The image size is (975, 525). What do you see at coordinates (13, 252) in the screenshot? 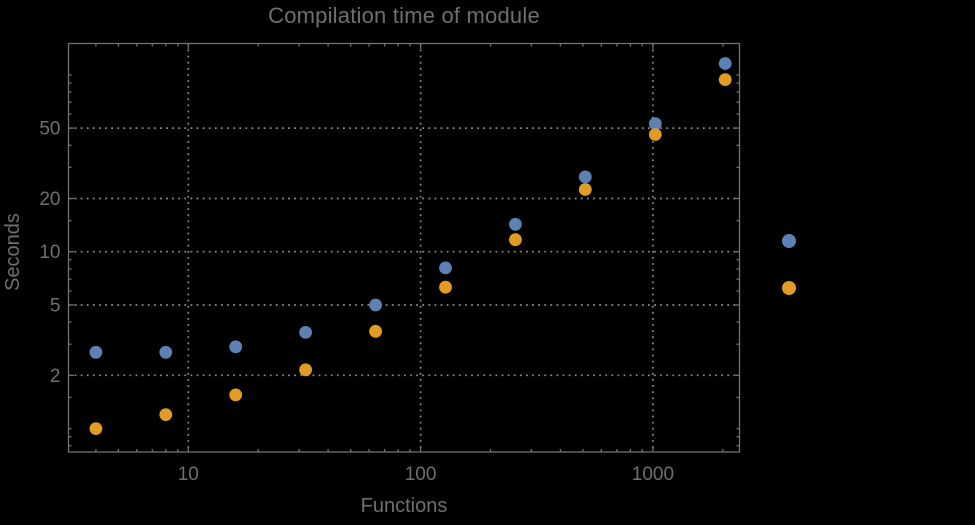
I see `y-axis-label: Seconds` at bounding box center [13, 252].